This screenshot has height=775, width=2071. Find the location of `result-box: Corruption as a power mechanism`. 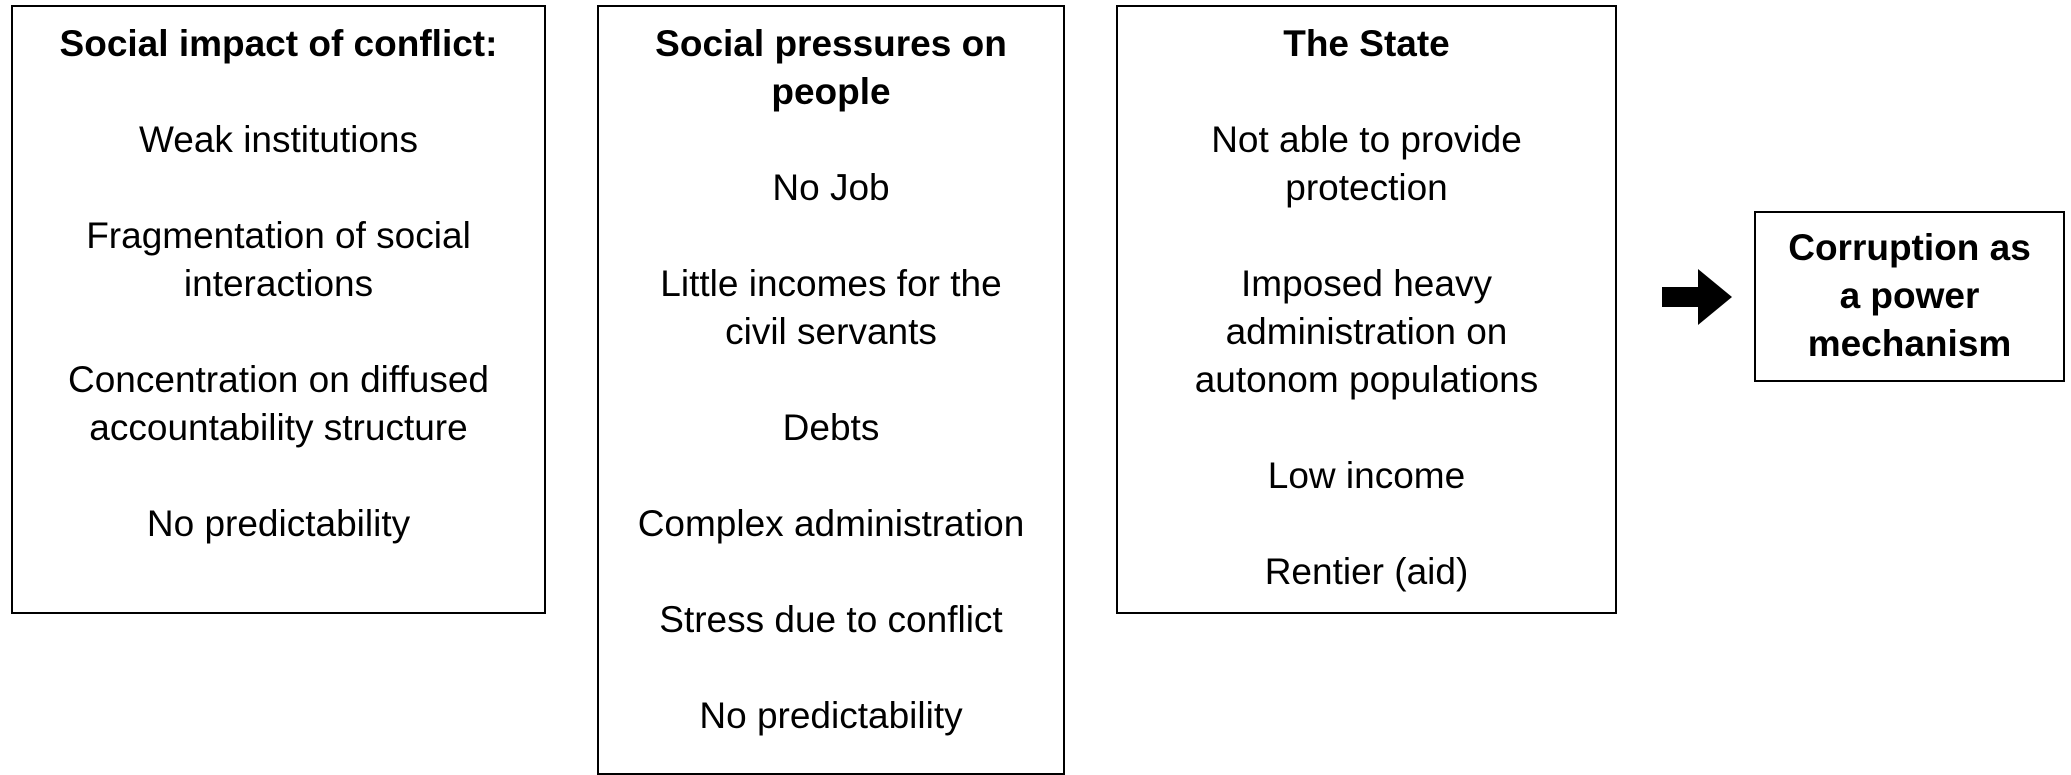

result-box: Corruption as a power mechanism is located at coordinates (1909, 296).